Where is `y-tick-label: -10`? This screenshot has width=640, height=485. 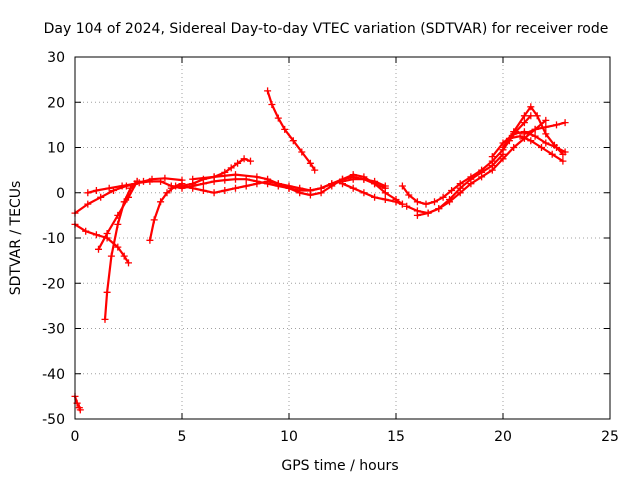
y-tick-label: -10 is located at coordinates (53, 239).